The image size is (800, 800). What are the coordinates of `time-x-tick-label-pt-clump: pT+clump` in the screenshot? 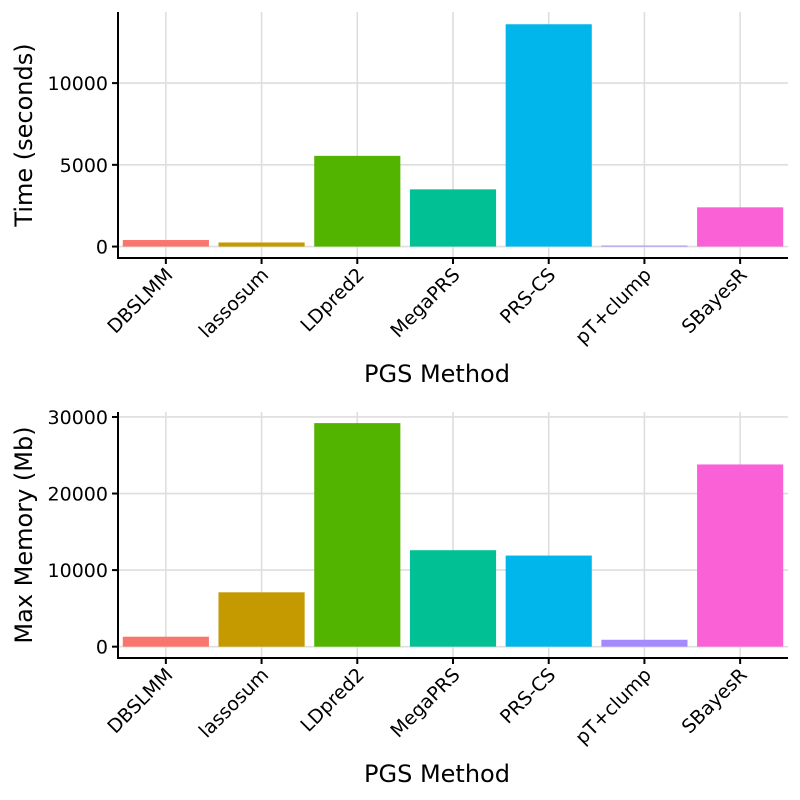 It's located at (613, 306).